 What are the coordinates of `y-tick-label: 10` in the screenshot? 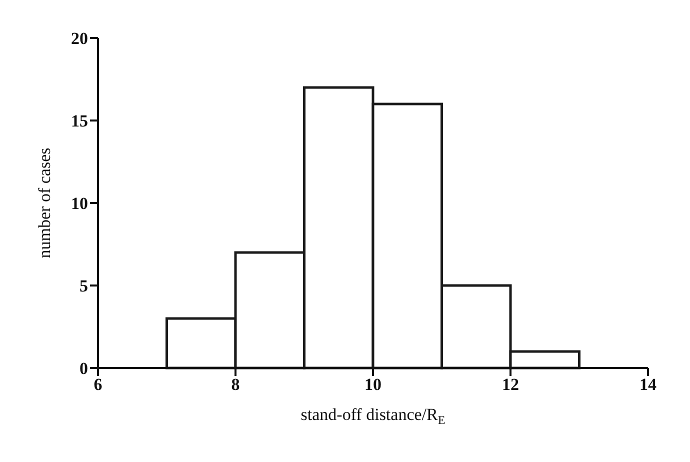 It's located at (79, 204).